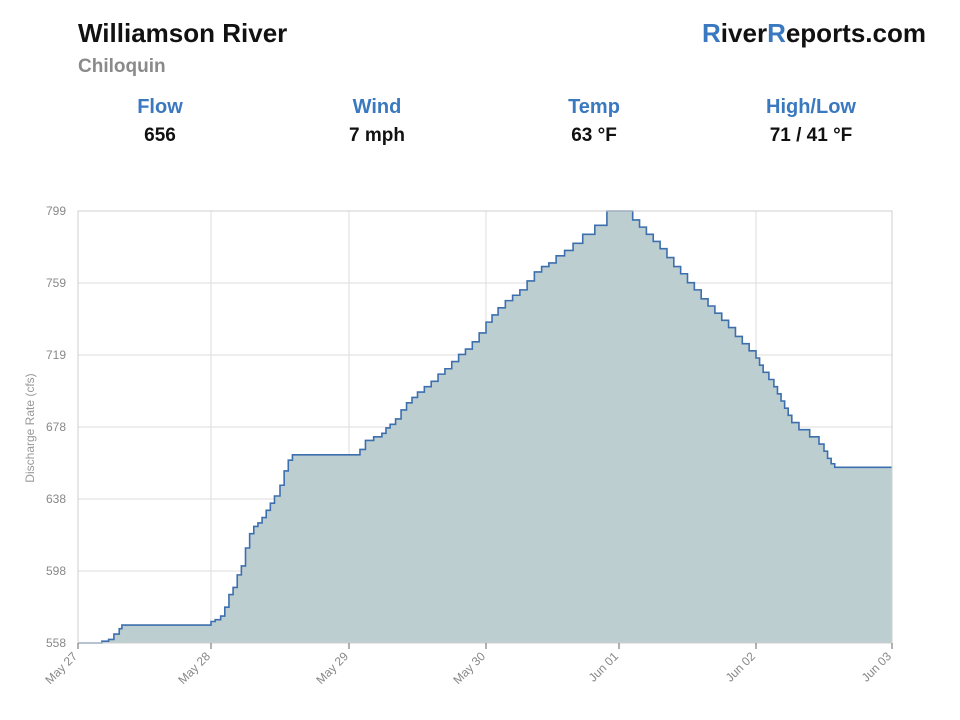 This screenshot has height=720, width=960. What do you see at coordinates (594, 107) in the screenshot?
I see `stat-temp-label: Temp` at bounding box center [594, 107].